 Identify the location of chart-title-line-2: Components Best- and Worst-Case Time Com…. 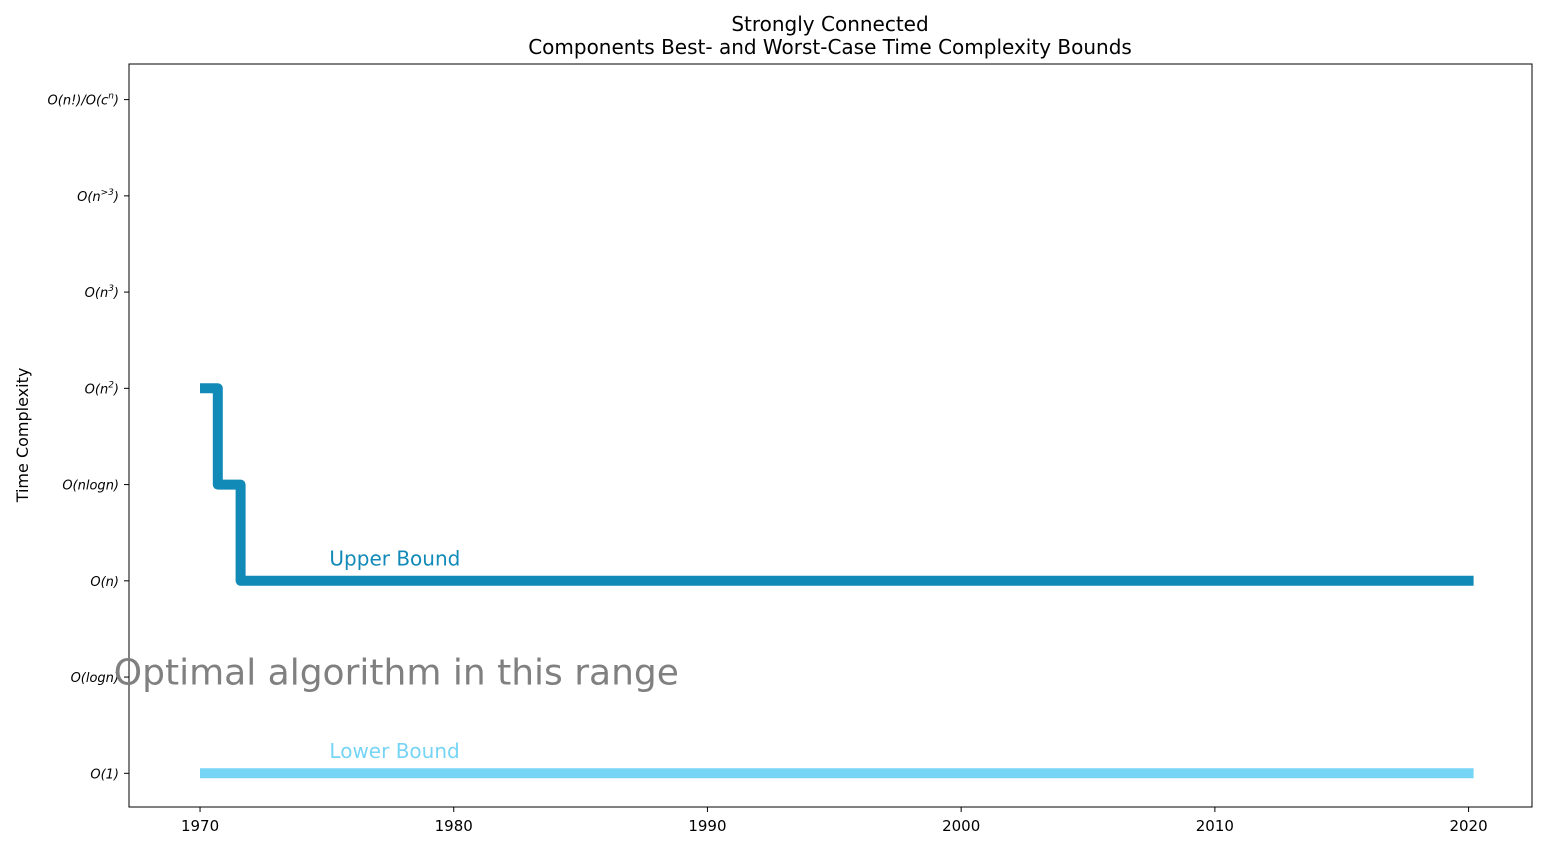
(830, 47).